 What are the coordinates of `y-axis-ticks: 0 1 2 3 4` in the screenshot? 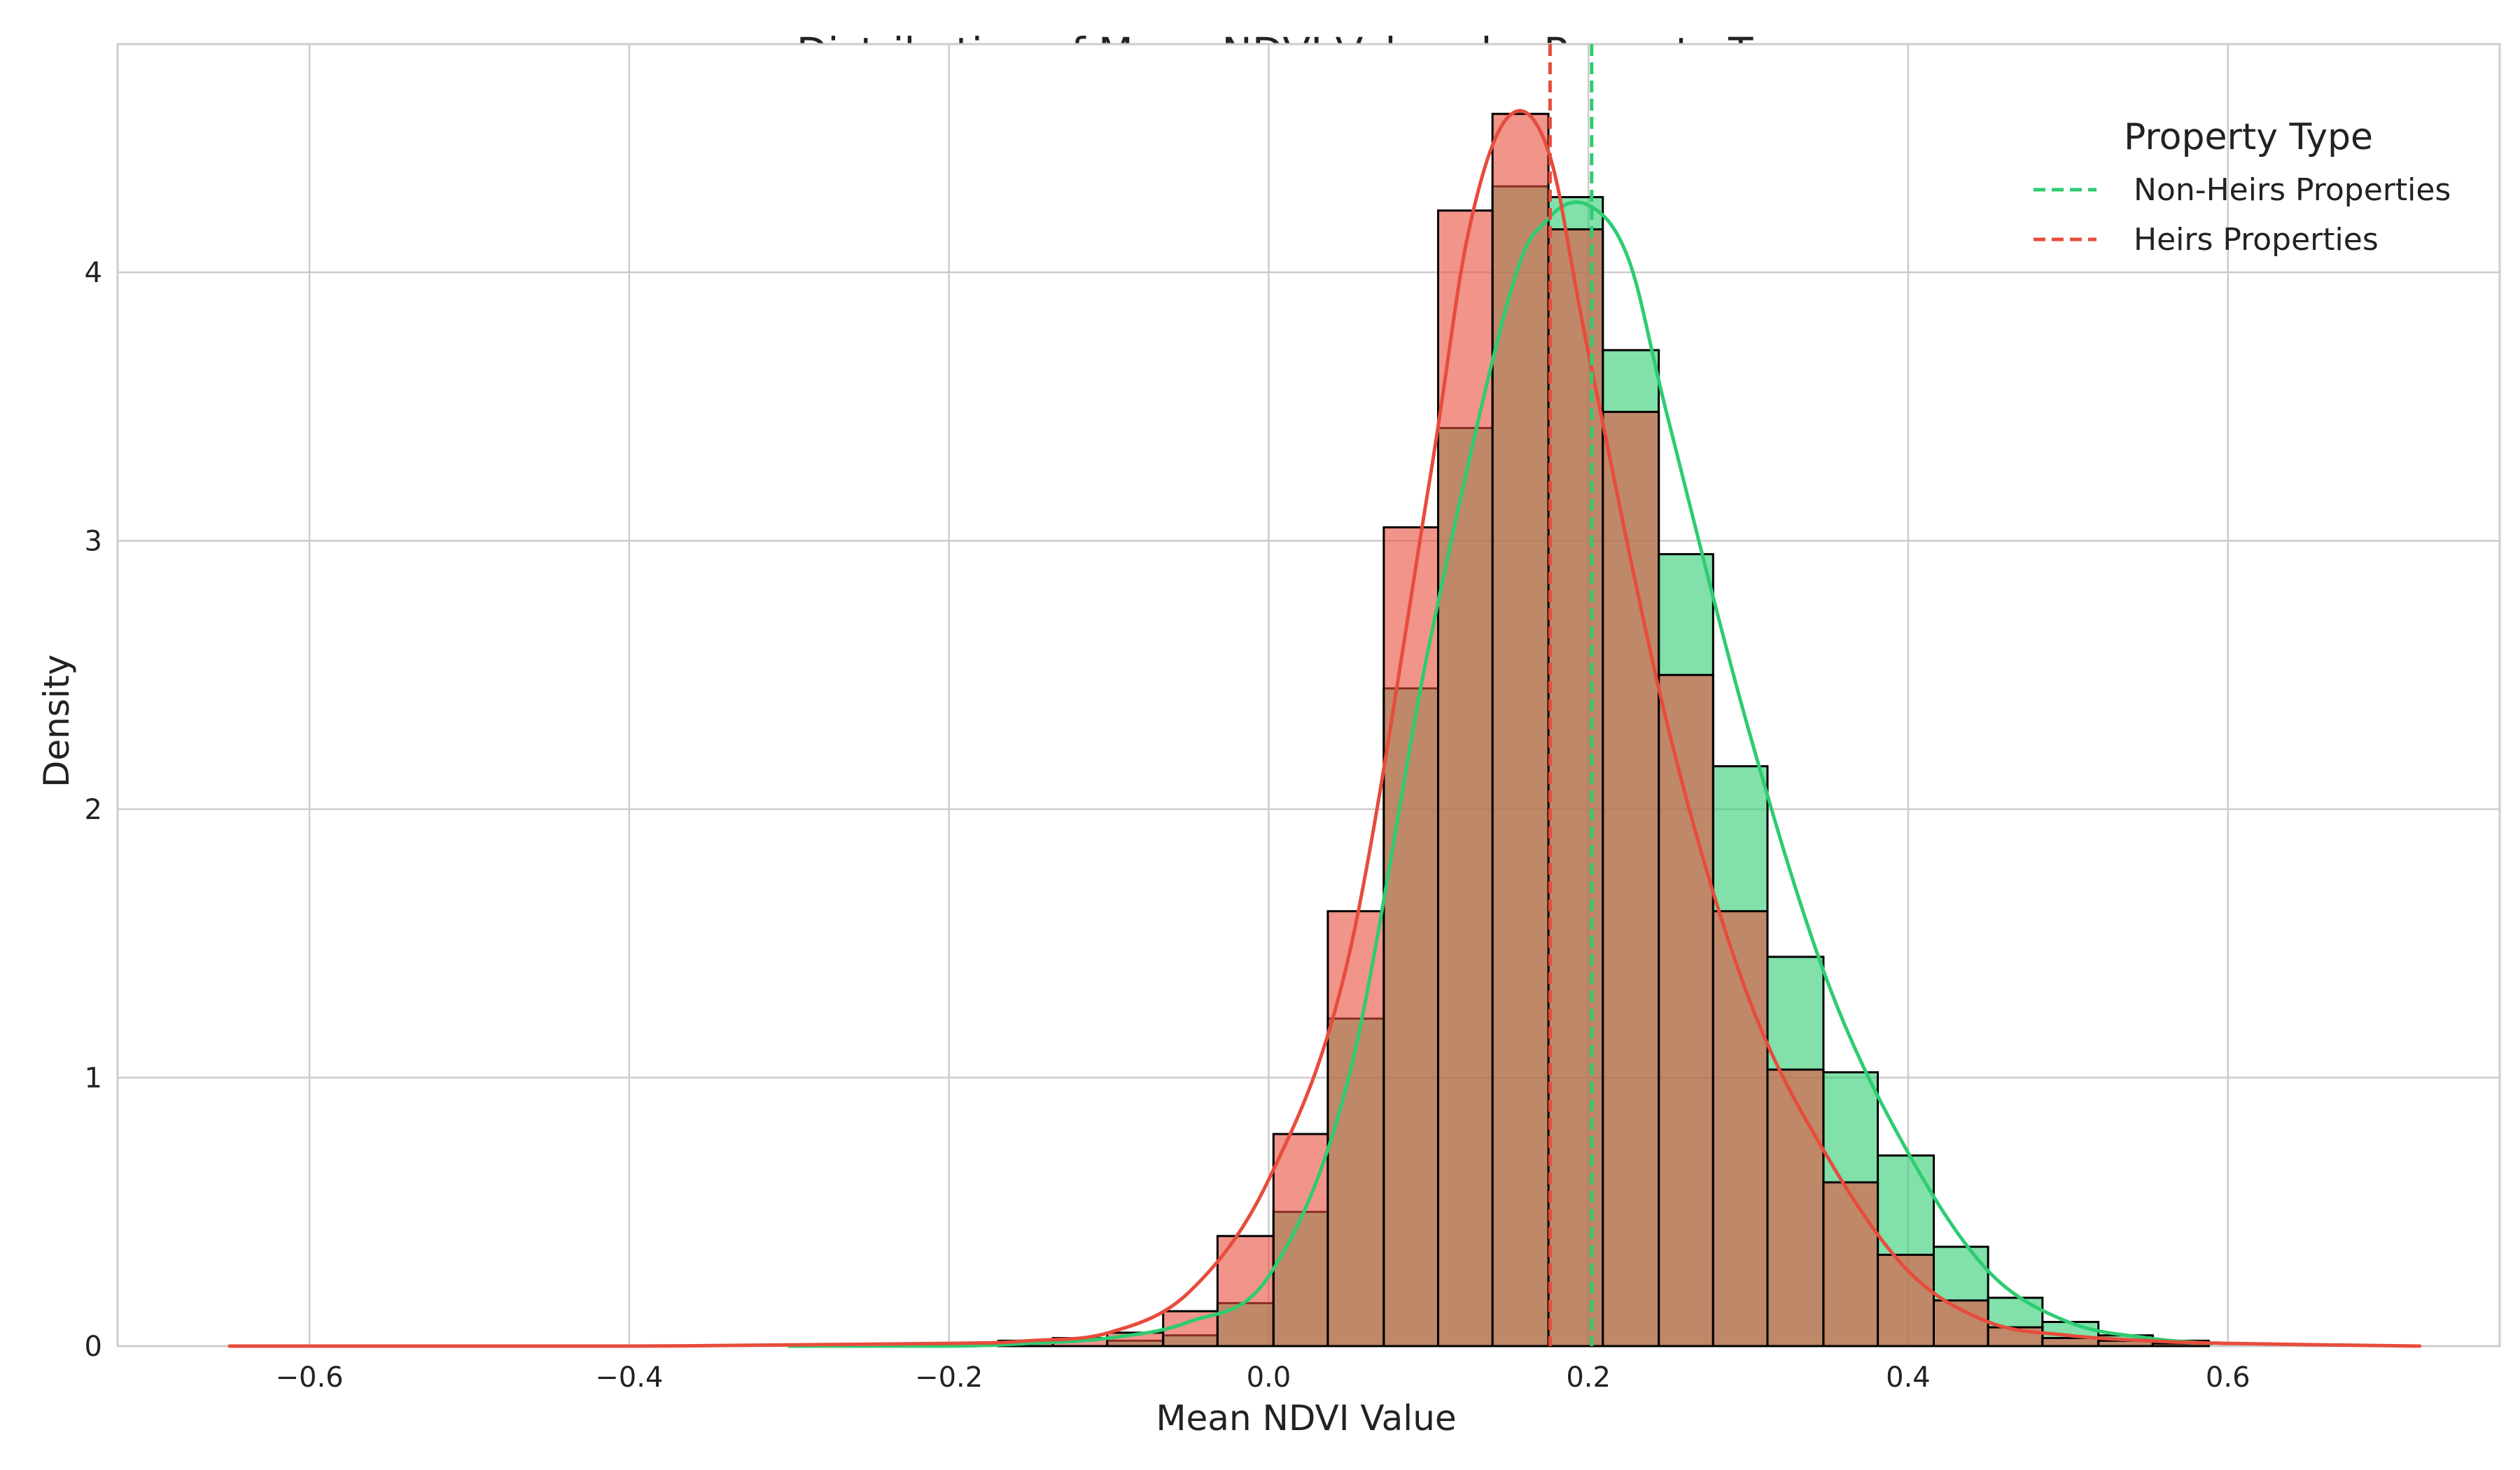 It's located at (93, 810).